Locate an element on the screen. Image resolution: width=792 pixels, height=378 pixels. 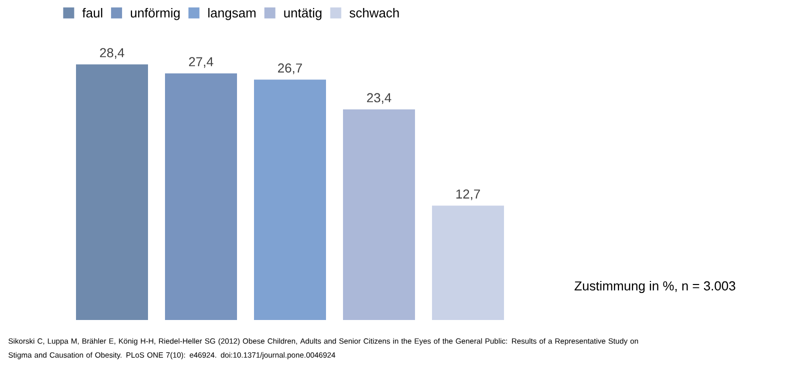
legend-label: unförmig is located at coordinates (155, 14).